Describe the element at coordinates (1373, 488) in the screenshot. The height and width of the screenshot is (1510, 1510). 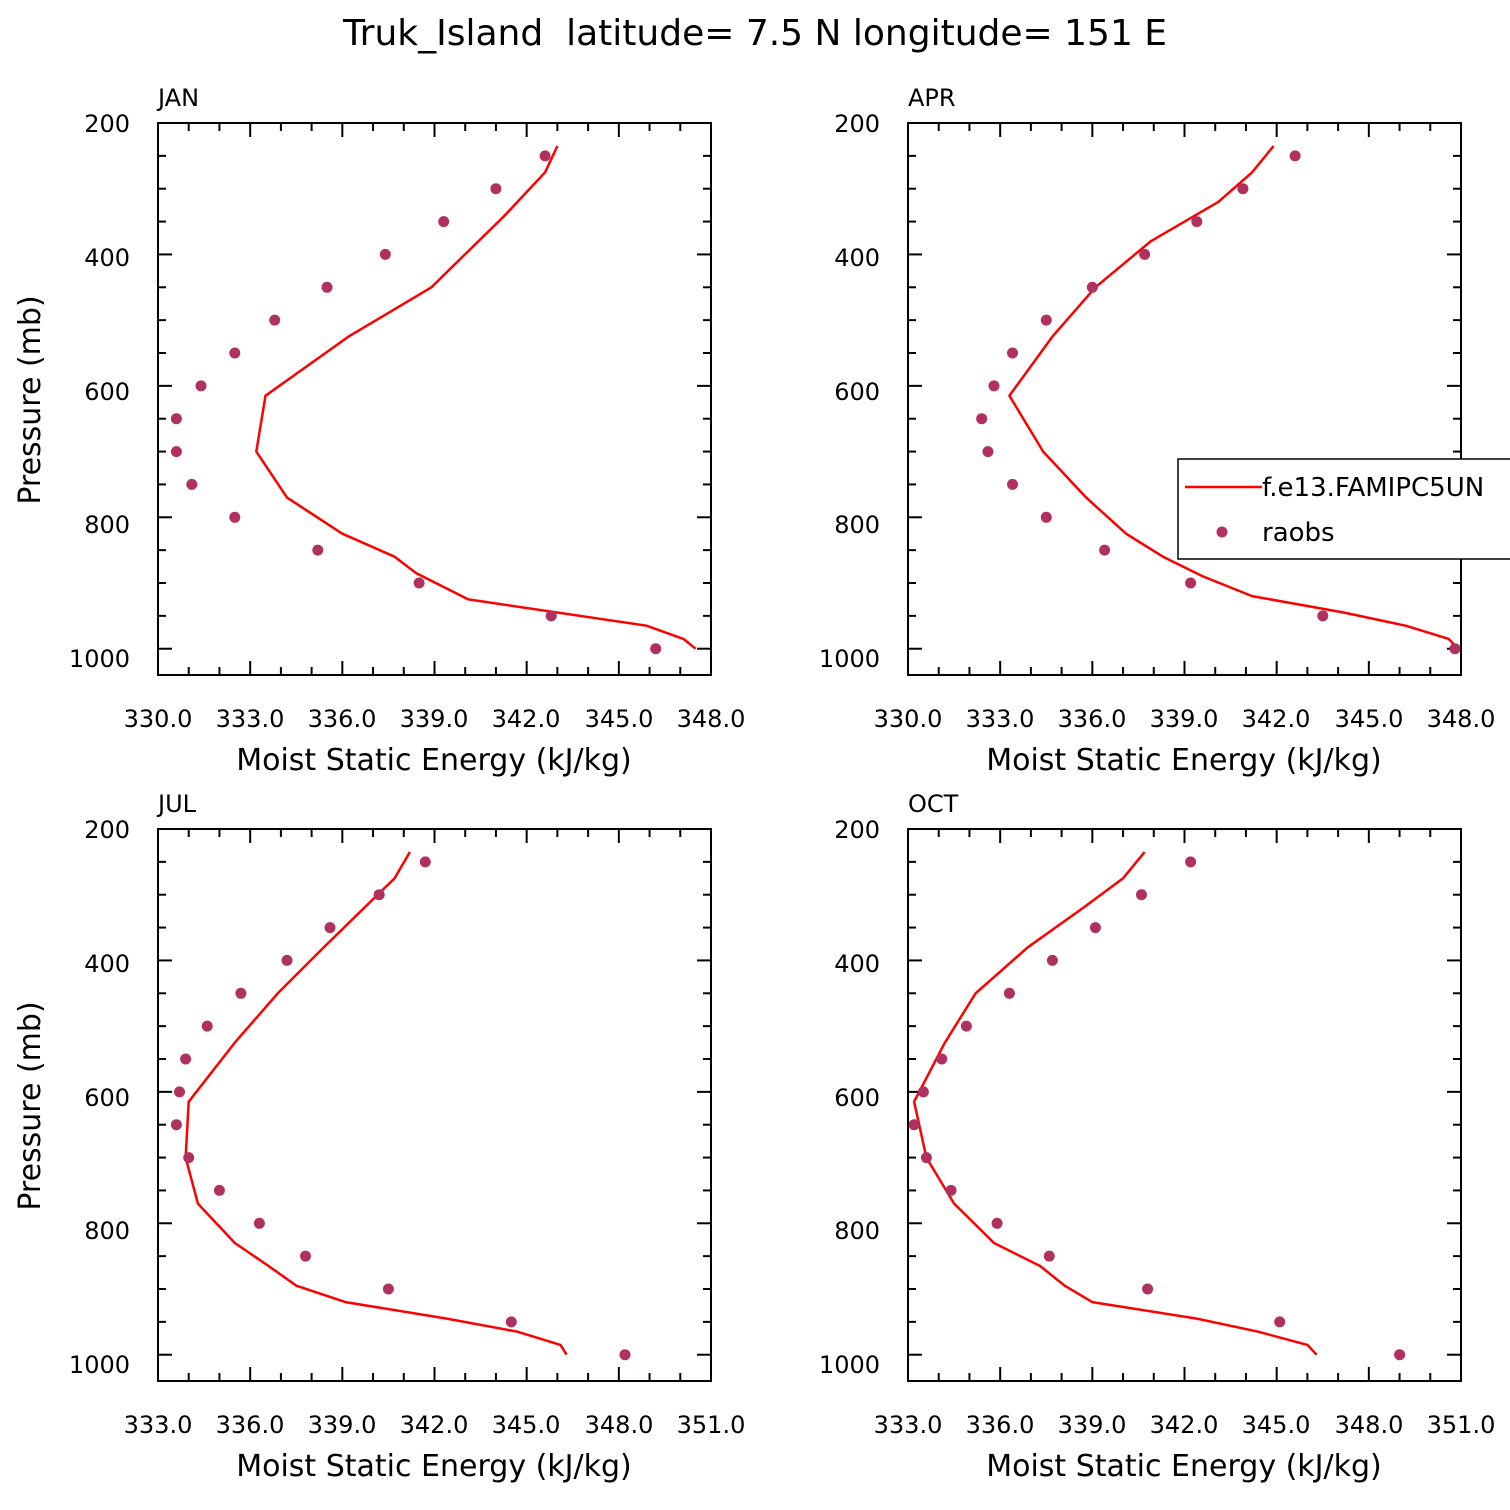
I see `legend-model-label: f.e13.FAMIPC5UN` at that location.